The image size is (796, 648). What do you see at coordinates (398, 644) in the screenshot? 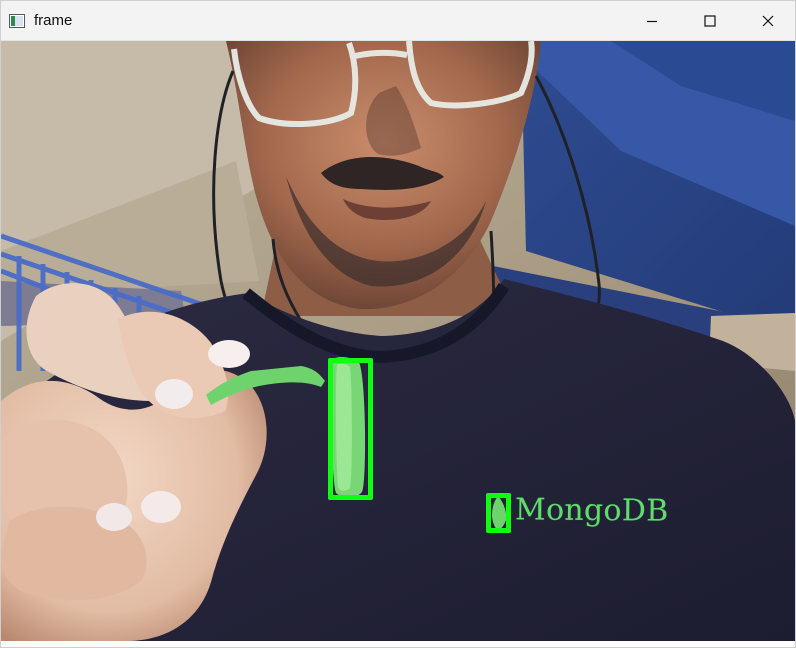
I see `window-bottom-border` at bounding box center [398, 644].